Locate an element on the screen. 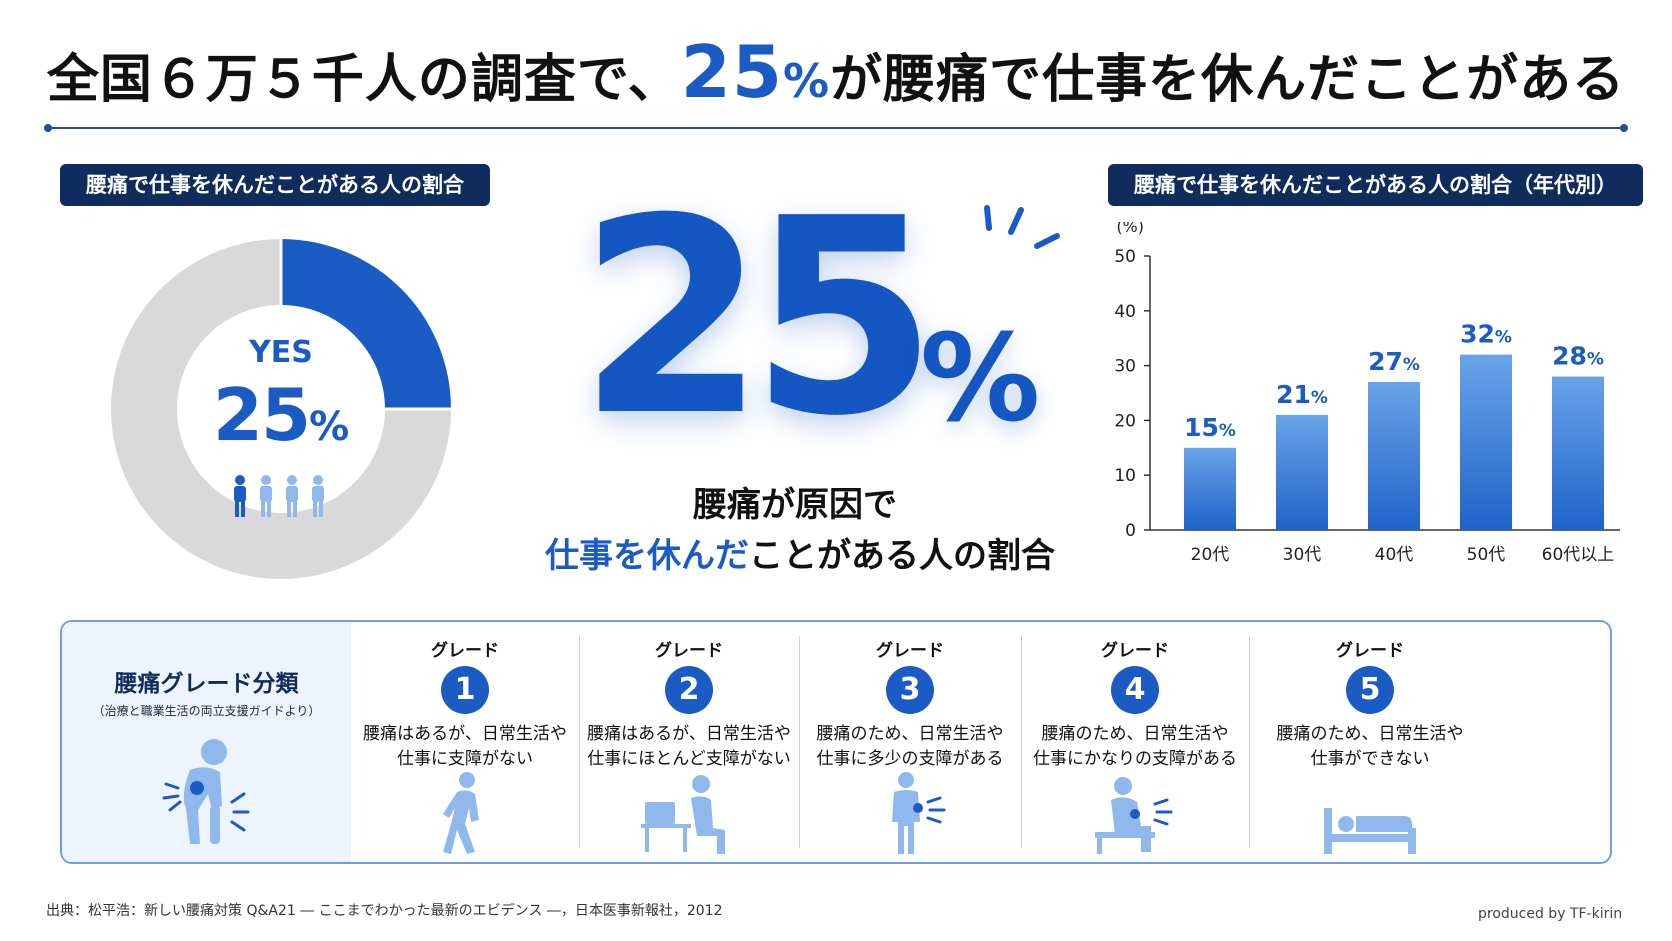  y-tick-label: 40 is located at coordinates (1125, 312).